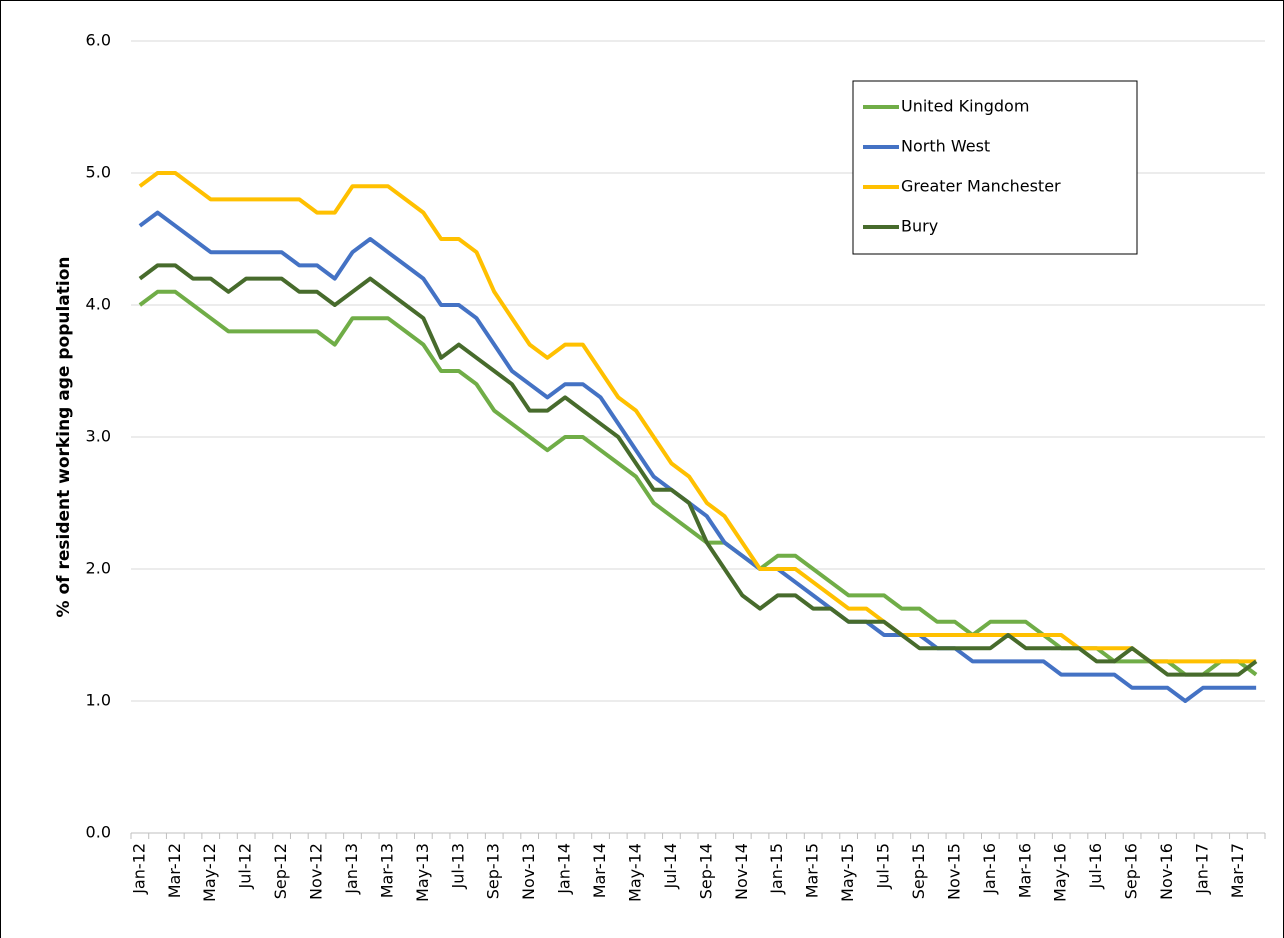 The width and height of the screenshot is (1284, 938). Describe the element at coordinates (965, 106) in the screenshot. I see `legend-label: United Kingdom` at that location.